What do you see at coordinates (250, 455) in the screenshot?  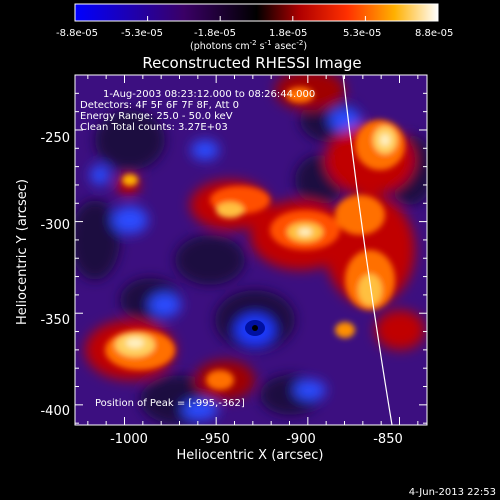 I see `x-axis-label: Heliocentric X (arcsec)` at bounding box center [250, 455].